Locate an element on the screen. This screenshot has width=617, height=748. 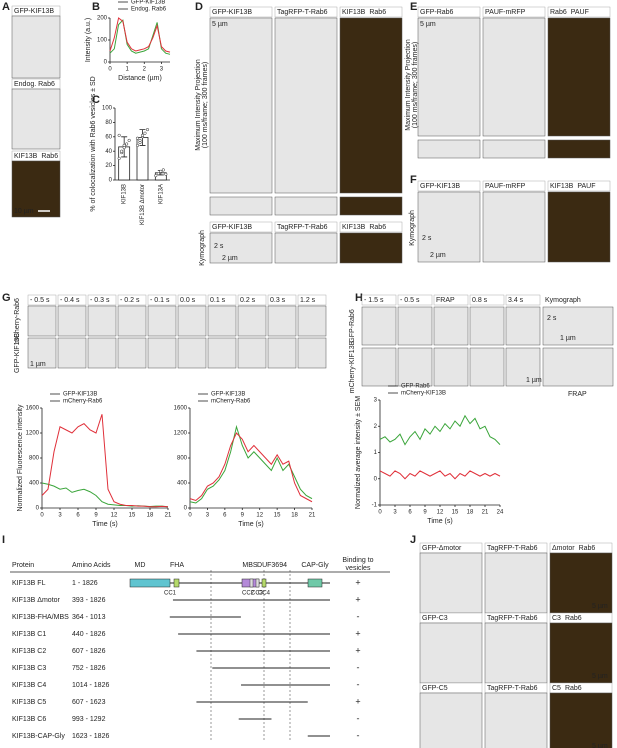
amino-acids: 1014 - 1826 is located at coordinates (90, 685).